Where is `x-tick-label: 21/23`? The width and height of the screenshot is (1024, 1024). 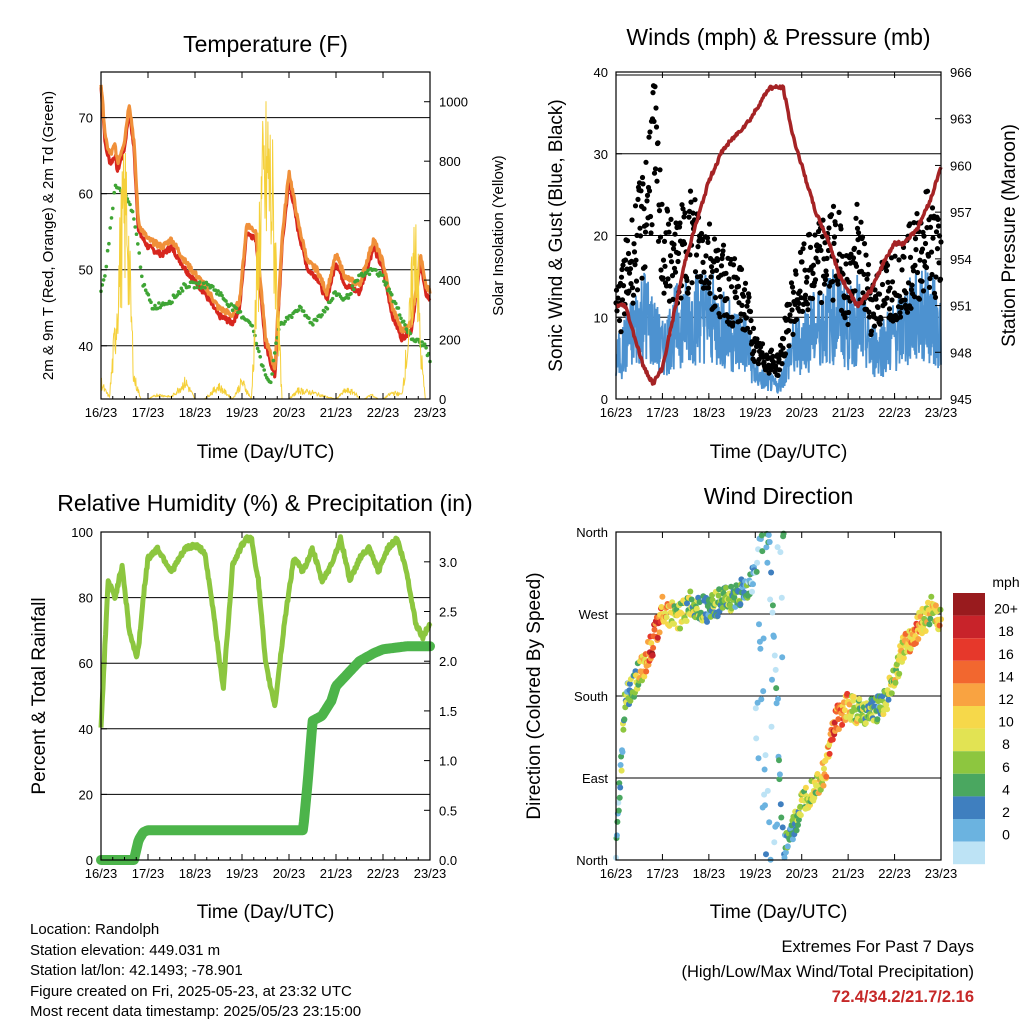 x-tick-label: 21/23 is located at coordinates (336, 412).